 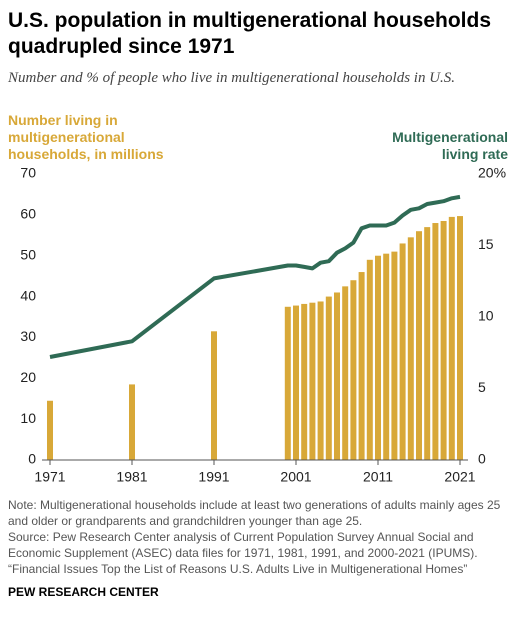 What do you see at coordinates (486, 244) in the screenshot?
I see `y2-tick-label: 15` at bounding box center [486, 244].